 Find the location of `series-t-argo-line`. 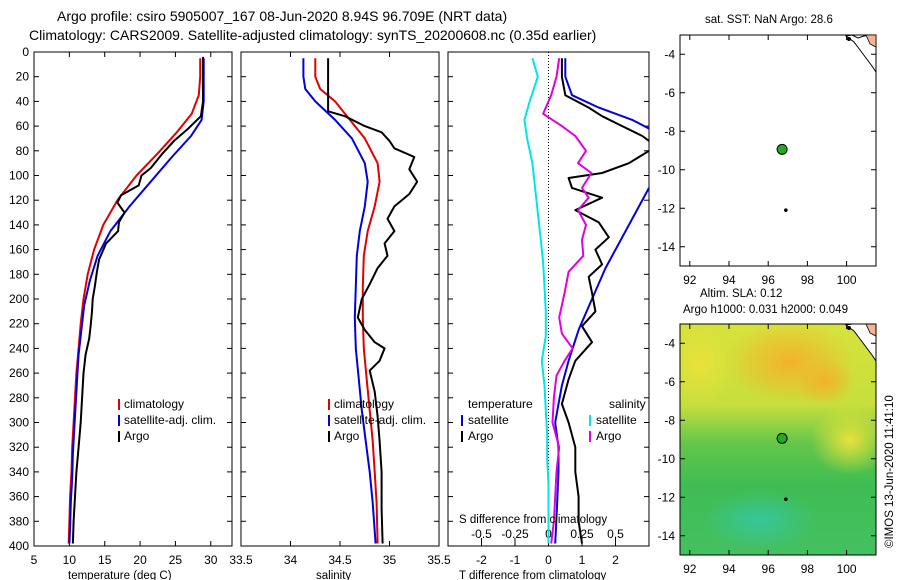

series-t-argo-line is located at coordinates (604, 100).